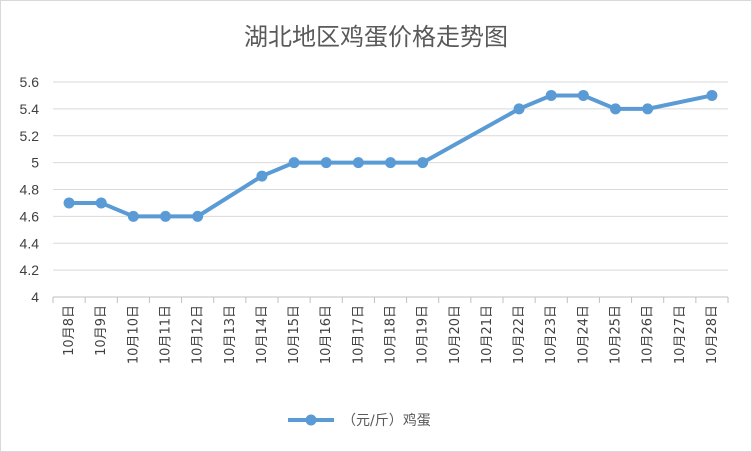 This screenshot has width=752, height=452. I want to click on x-category-label: 10月19日, so click(423, 334).